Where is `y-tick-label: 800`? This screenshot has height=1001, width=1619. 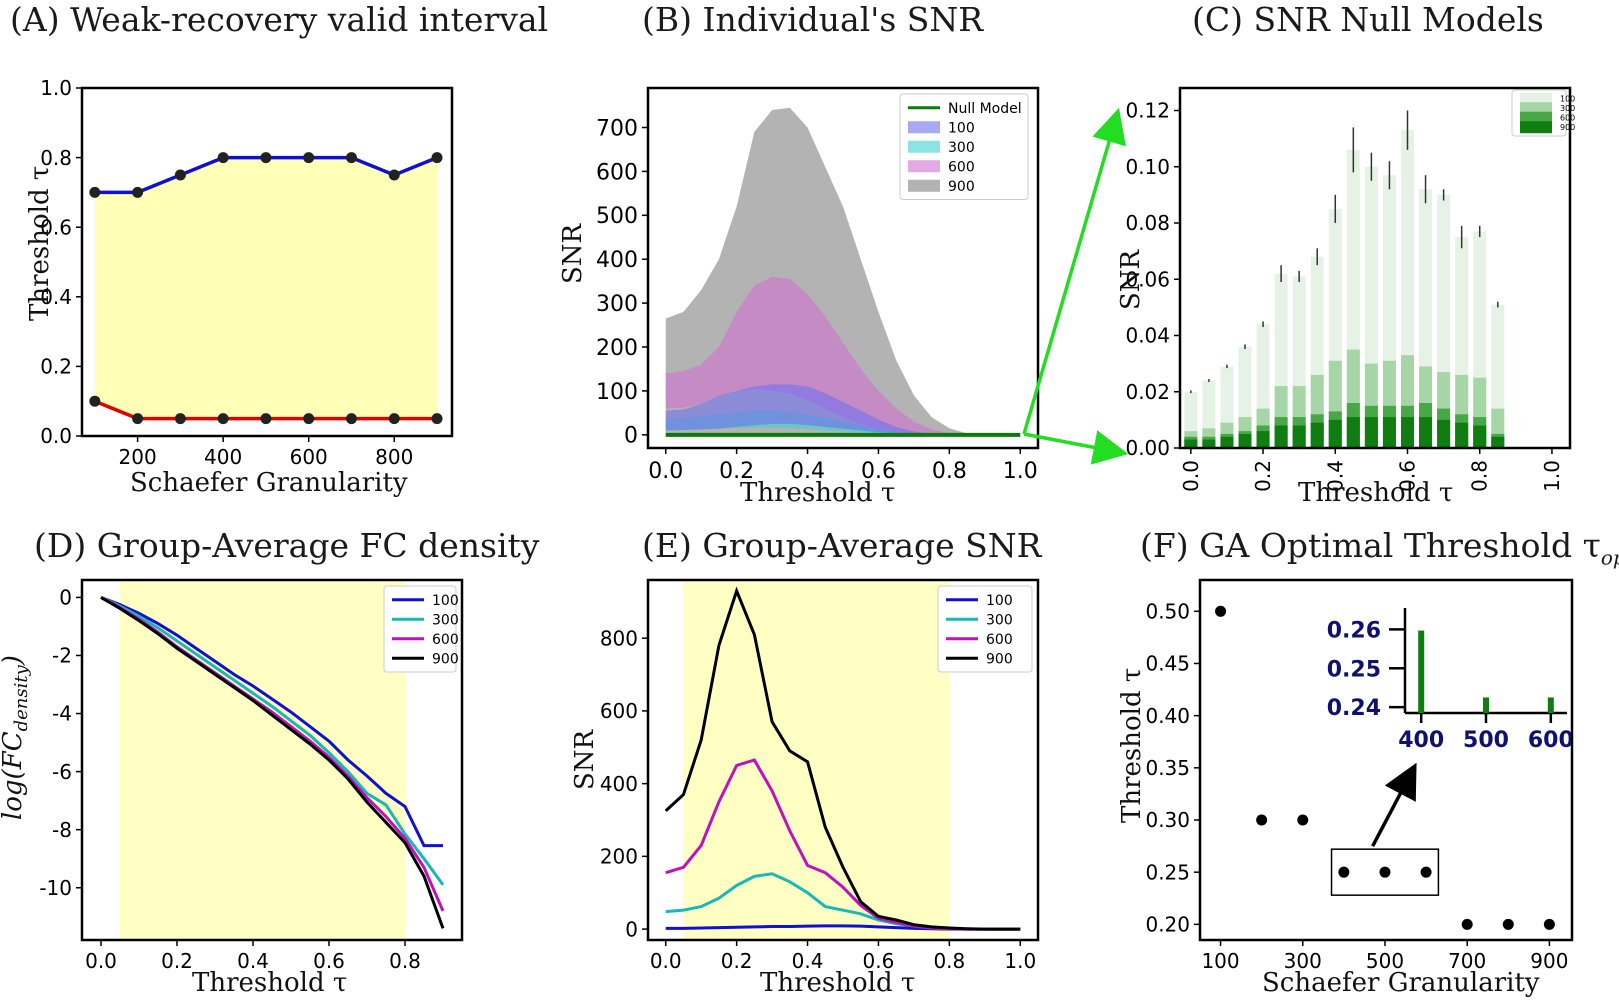 y-tick-label: 800 is located at coordinates (619, 638).